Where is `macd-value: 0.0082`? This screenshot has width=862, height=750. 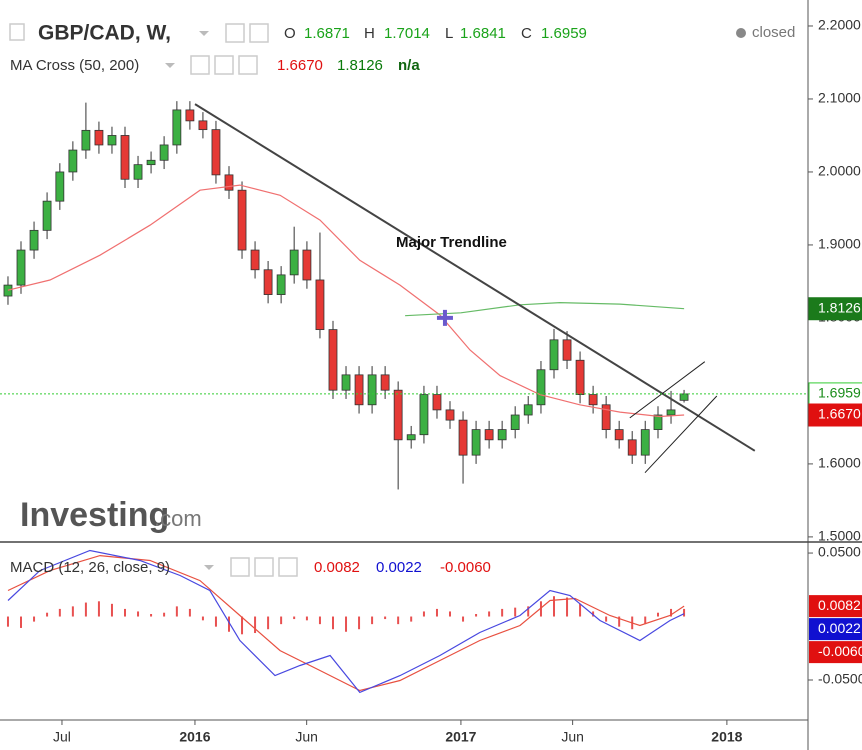 macd-value: 0.0082 is located at coordinates (337, 567).